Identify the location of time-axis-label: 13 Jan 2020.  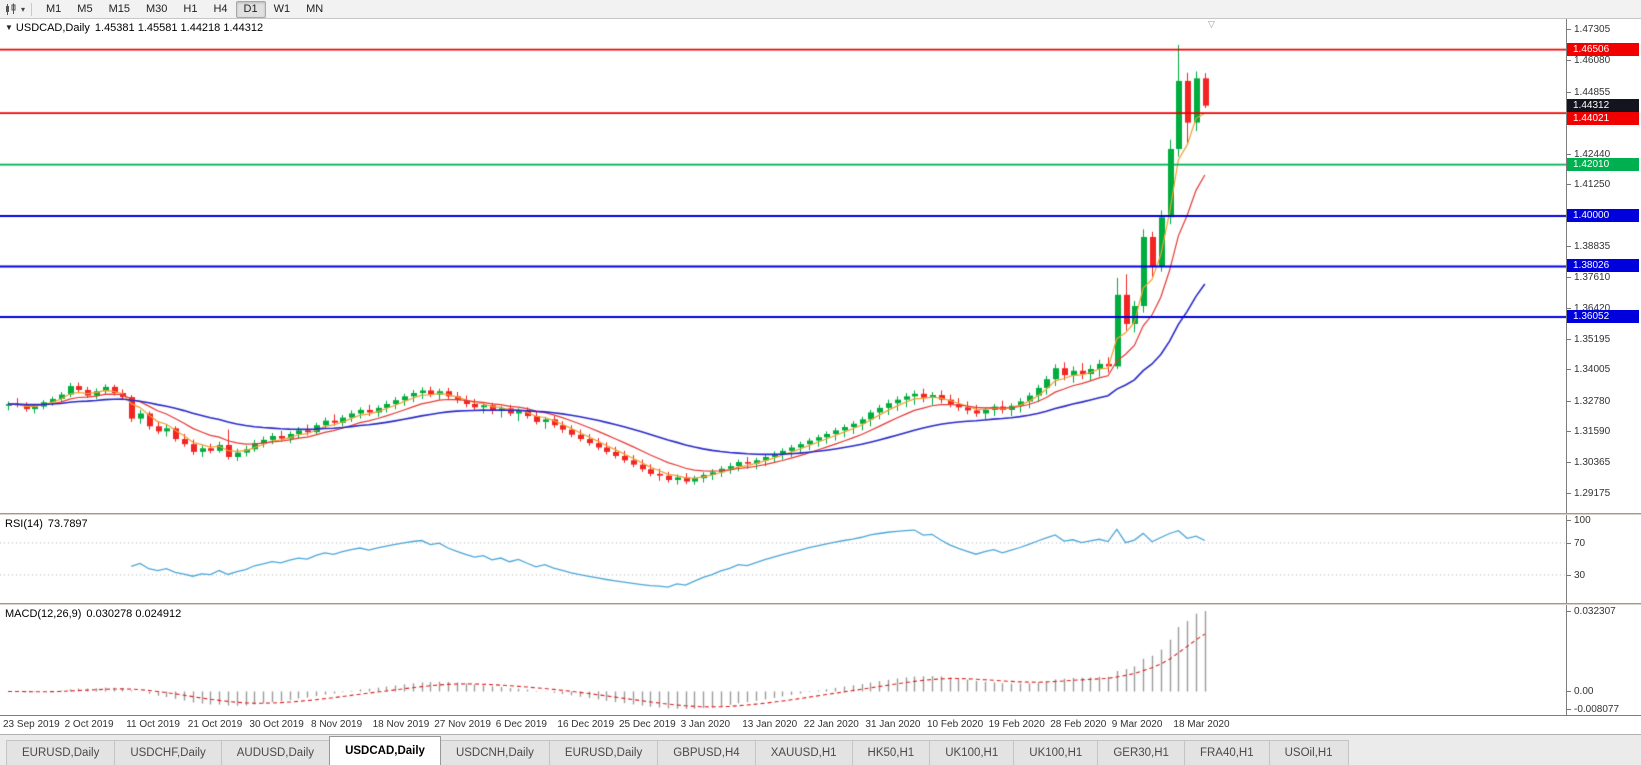
(770, 724).